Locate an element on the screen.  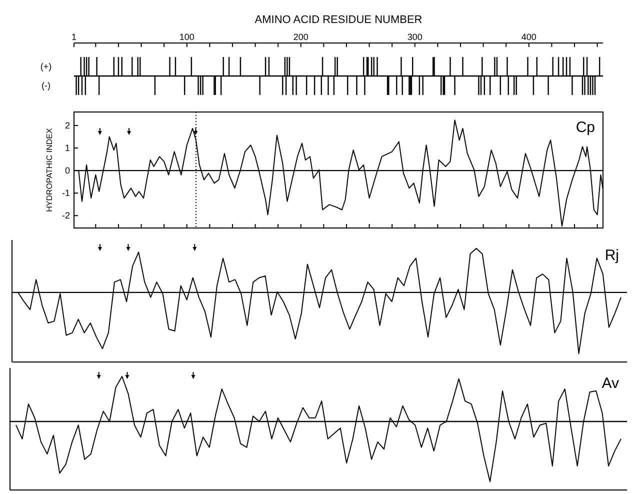
y-tick-label: 0 is located at coordinates (67, 171).